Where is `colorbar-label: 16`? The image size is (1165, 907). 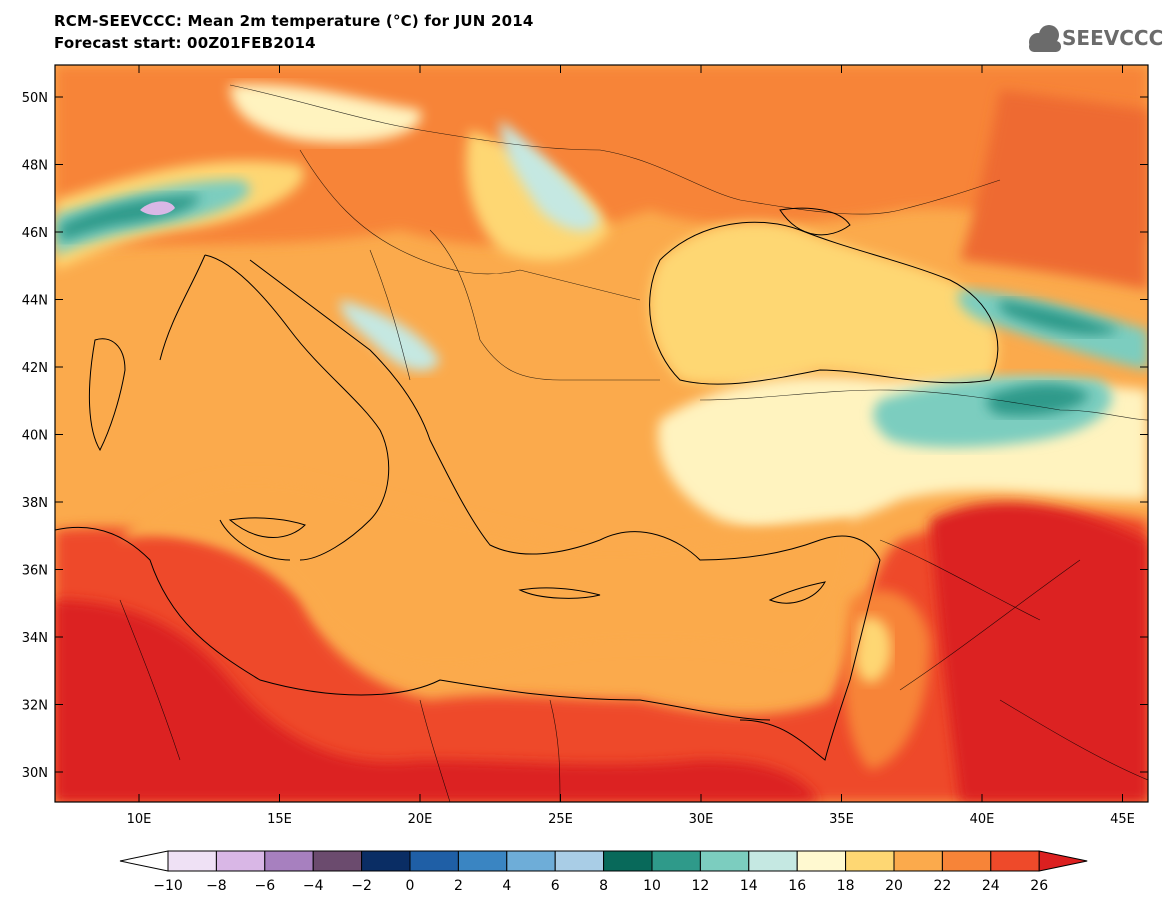
colorbar-label: 16 is located at coordinates (797, 886).